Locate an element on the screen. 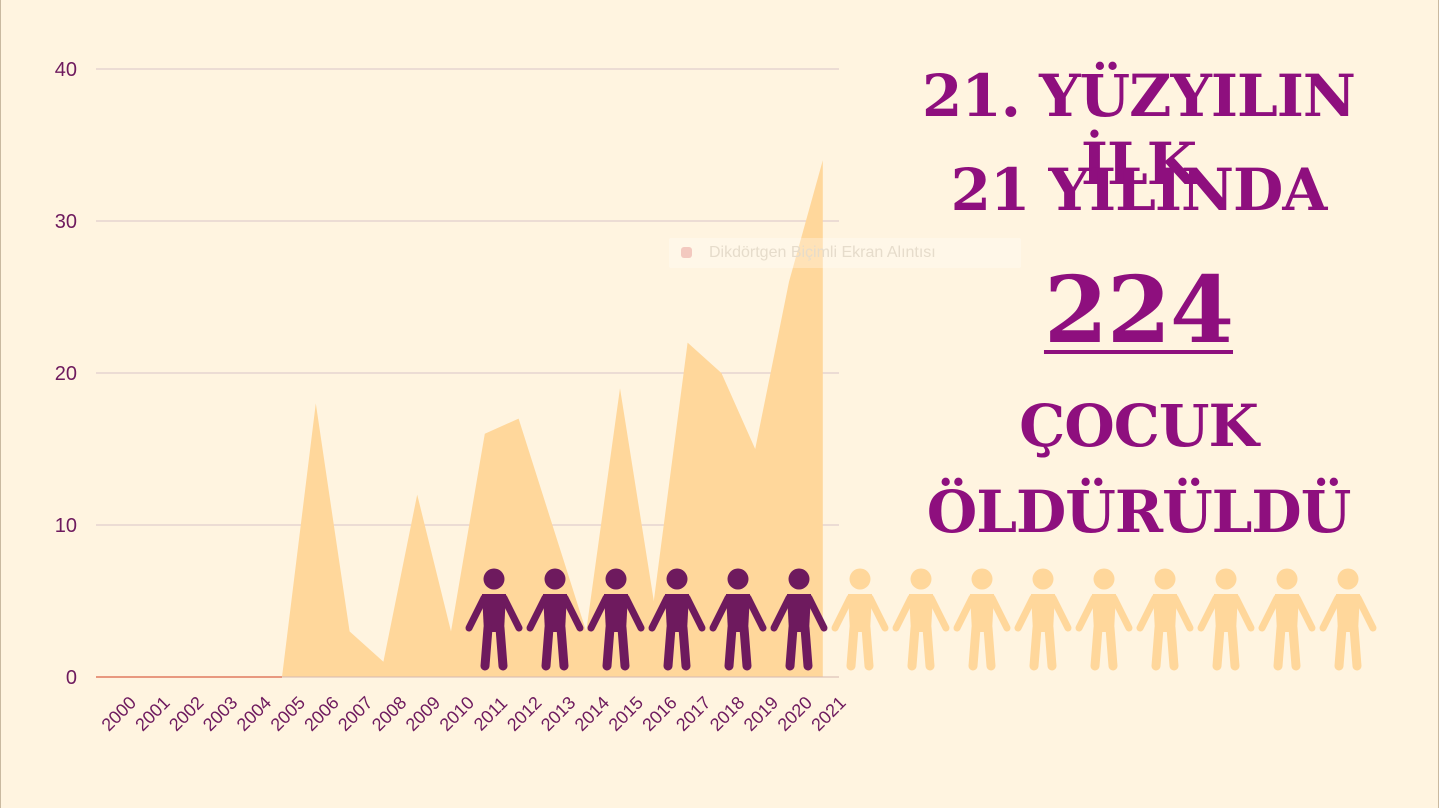  x-tick-label: 2004 is located at coordinates (254, 714).